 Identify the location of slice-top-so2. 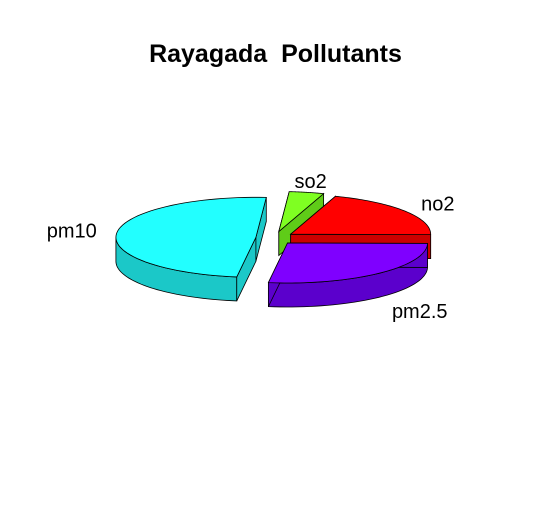
(301, 212).